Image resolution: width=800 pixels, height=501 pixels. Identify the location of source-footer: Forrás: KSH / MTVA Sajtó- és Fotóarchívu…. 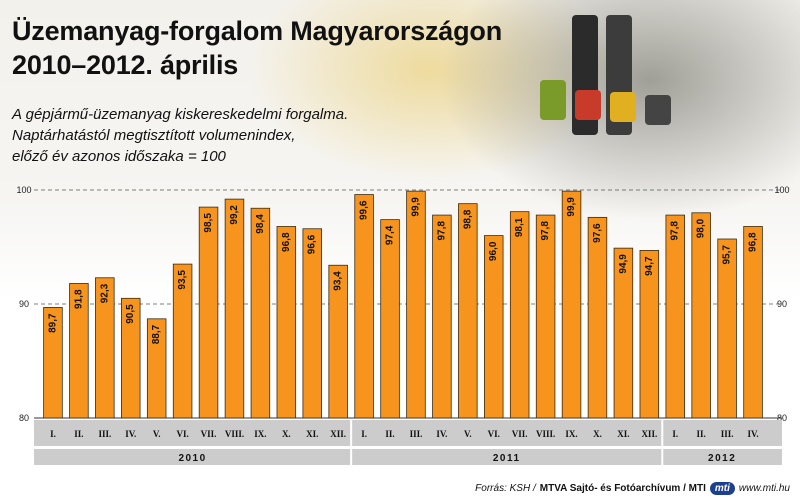
(632, 488).